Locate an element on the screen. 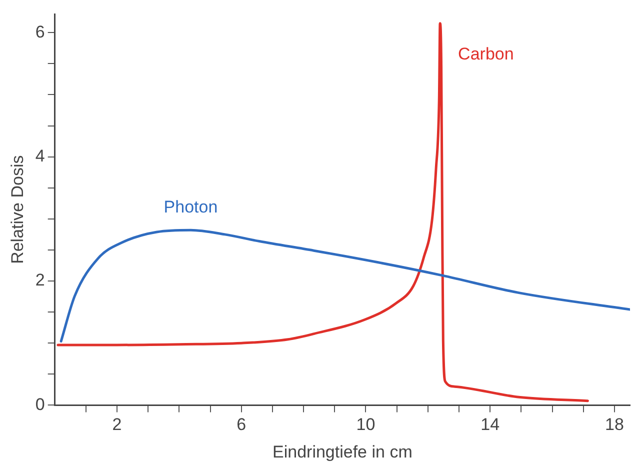 Image resolution: width=638 pixels, height=469 pixels. x-tick-label: 2 is located at coordinates (117, 424).